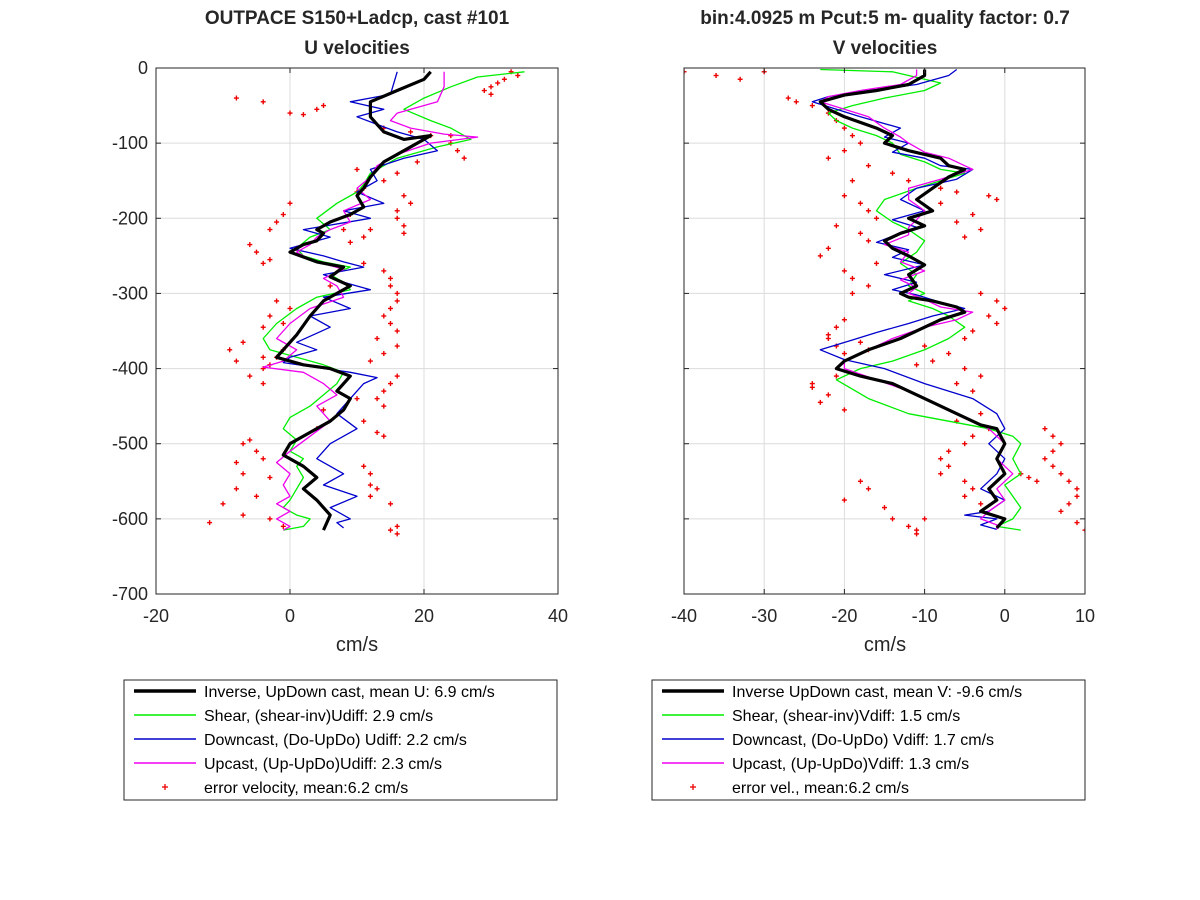 This screenshot has height=900, width=1200. I want to click on v-legend-label-shear: Shear, (shear-inv)Vdiff: 1.5 cm/s, so click(846, 716).